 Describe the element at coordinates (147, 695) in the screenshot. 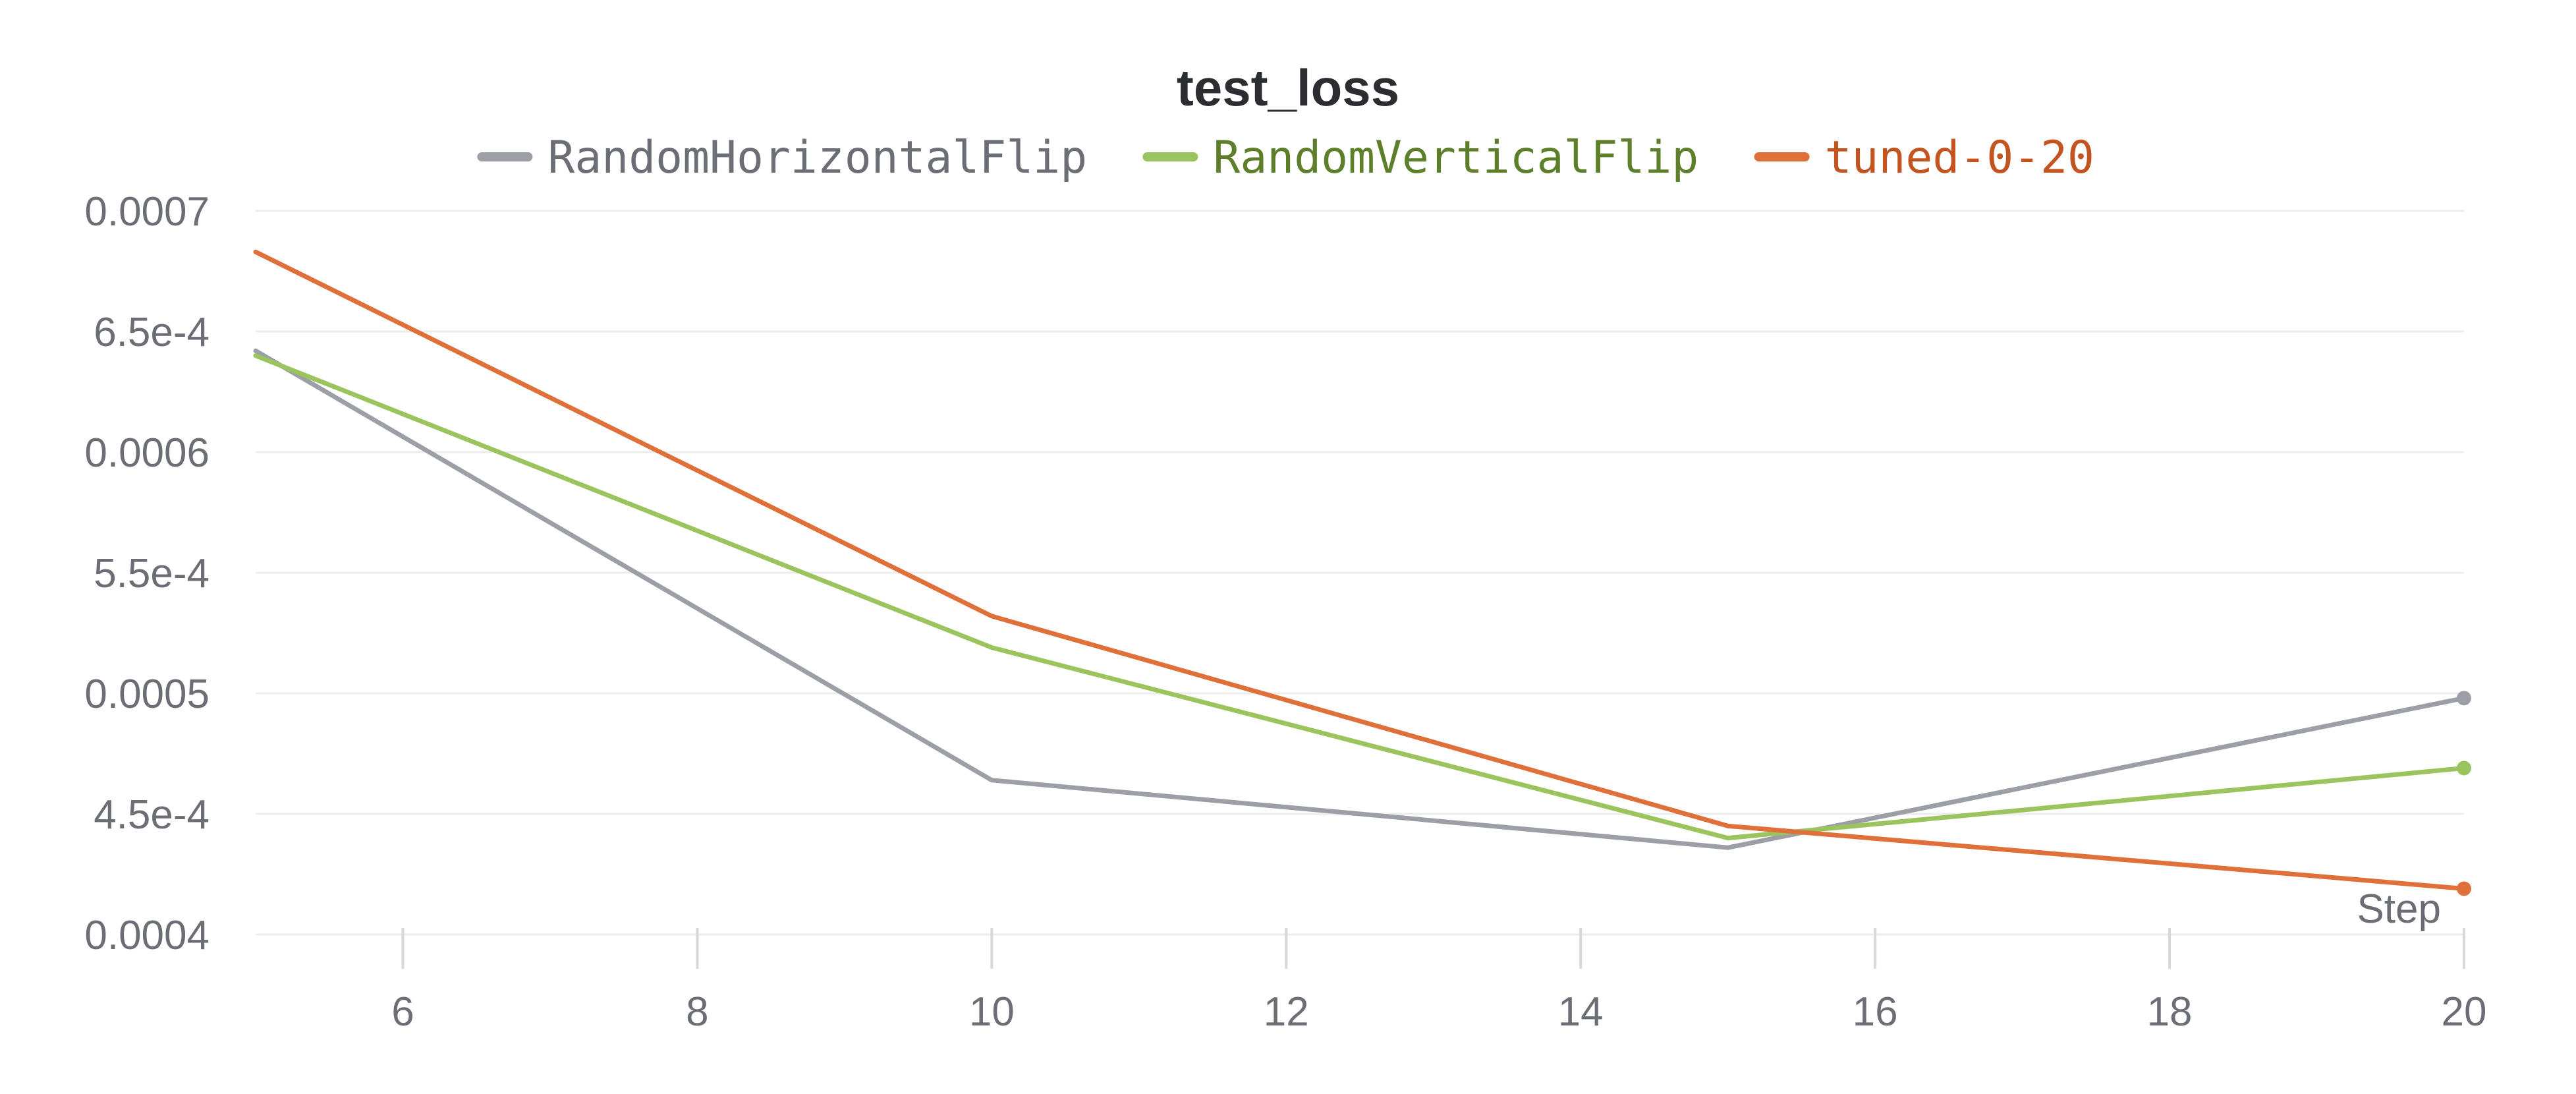

I see `y-tick-label: 0.0005` at that location.